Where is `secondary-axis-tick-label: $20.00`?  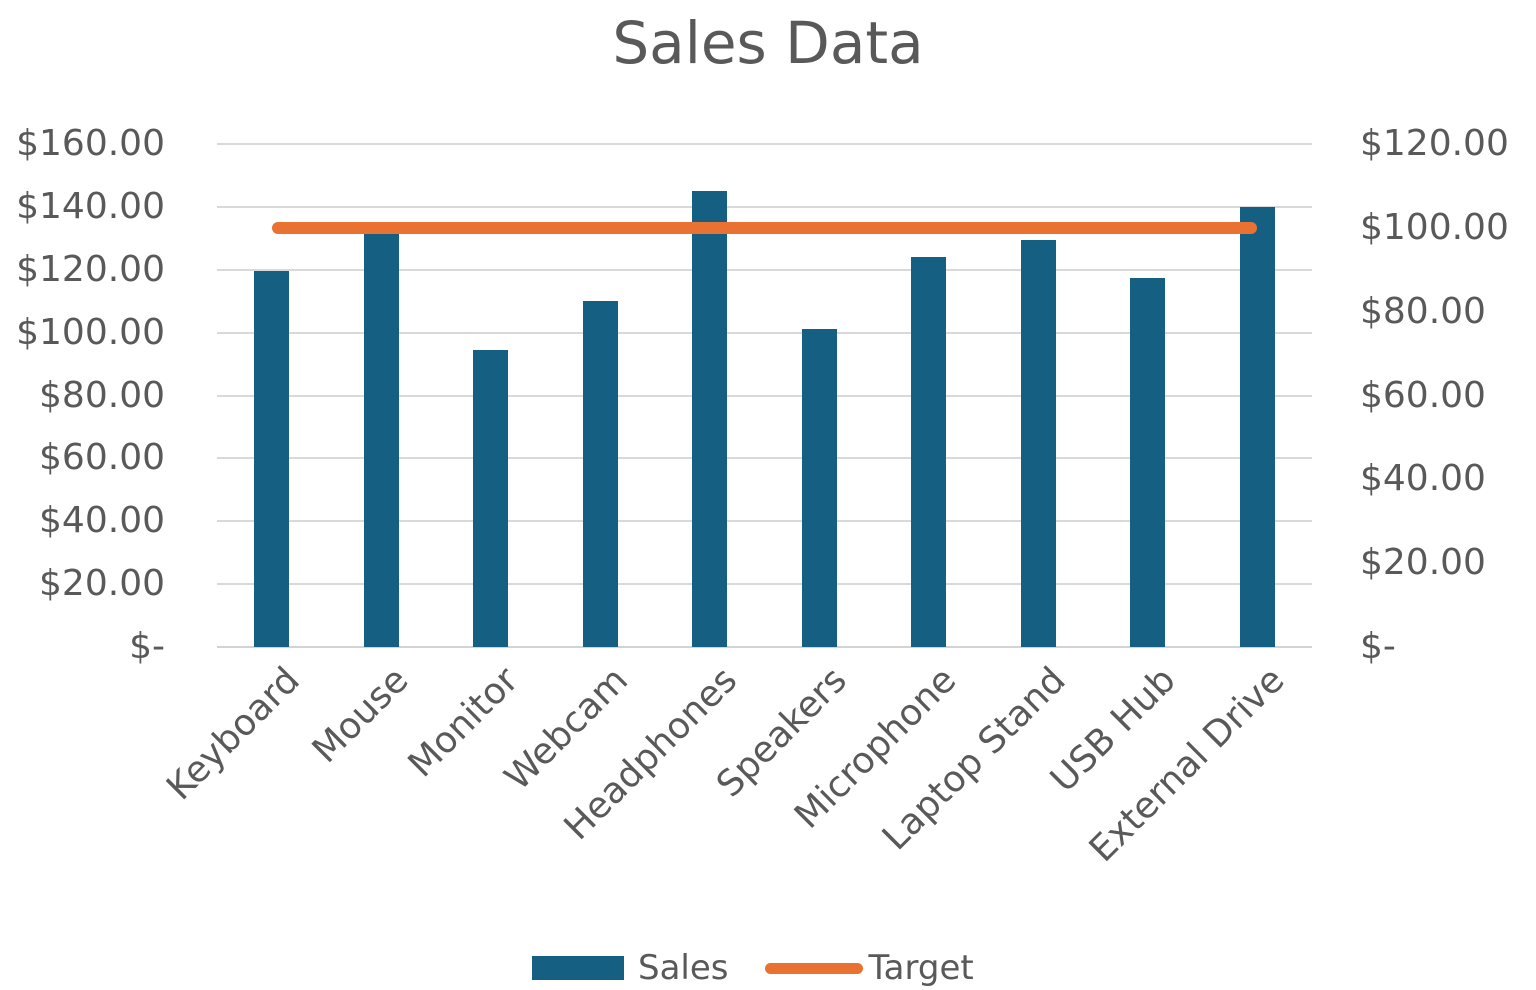
secondary-axis-tick-label: $20.00 is located at coordinates (1423, 563).